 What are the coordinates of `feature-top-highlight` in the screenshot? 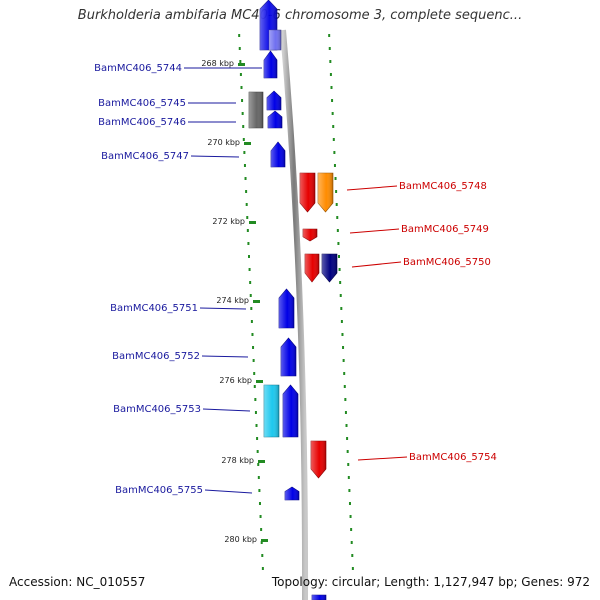 It's located at (275, 40).